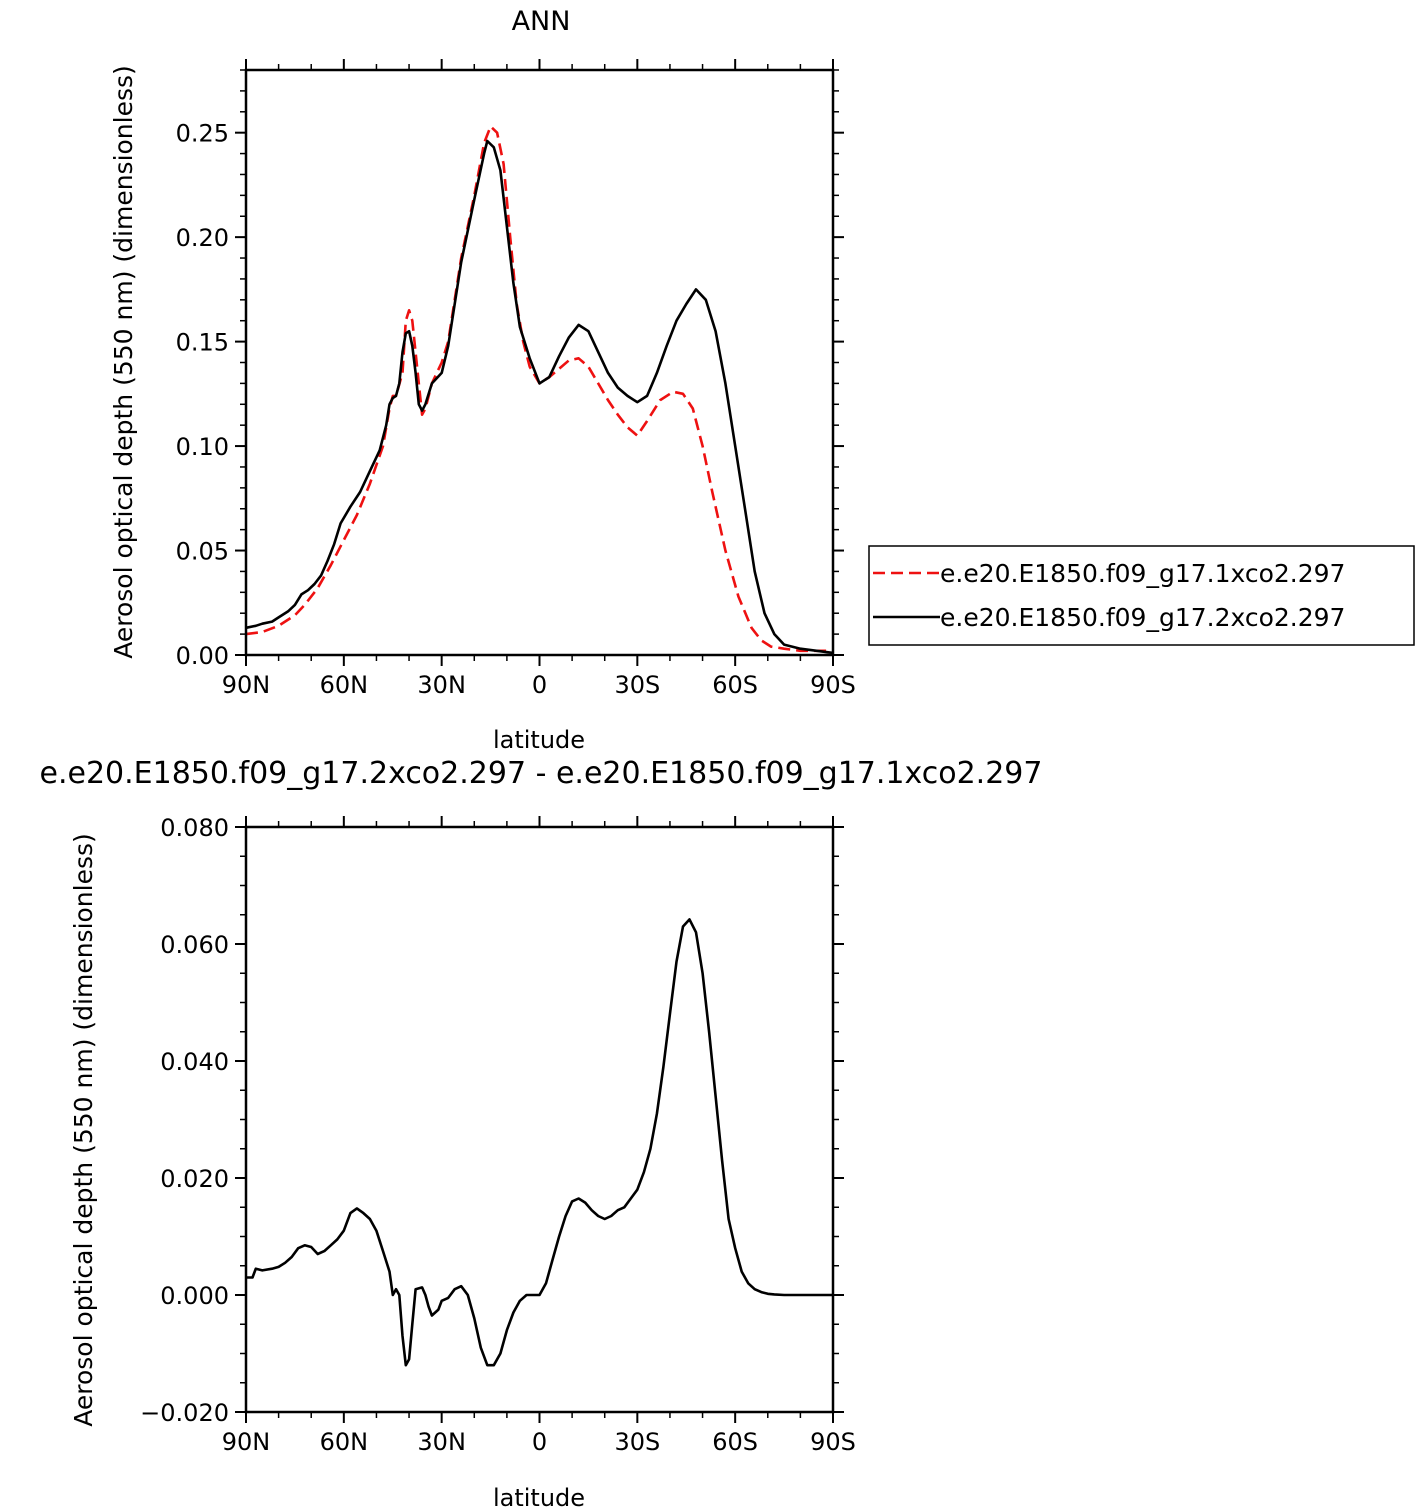  I want to click on y-tick-label: 0.060, so click(194, 945).